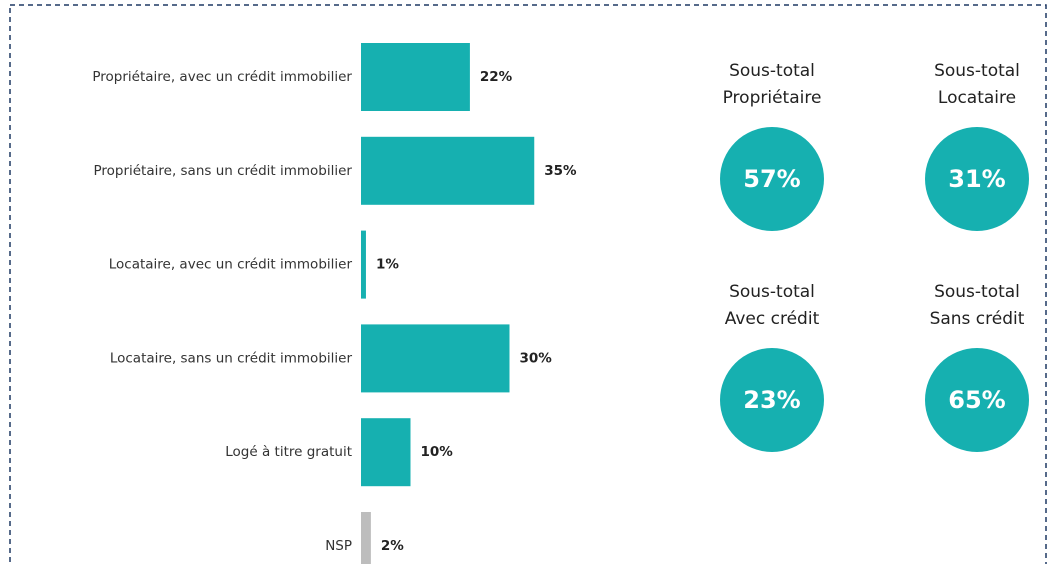 The height and width of the screenshot is (564, 1053). What do you see at coordinates (437, 452) in the screenshot?
I see `value-label: 10%` at bounding box center [437, 452].